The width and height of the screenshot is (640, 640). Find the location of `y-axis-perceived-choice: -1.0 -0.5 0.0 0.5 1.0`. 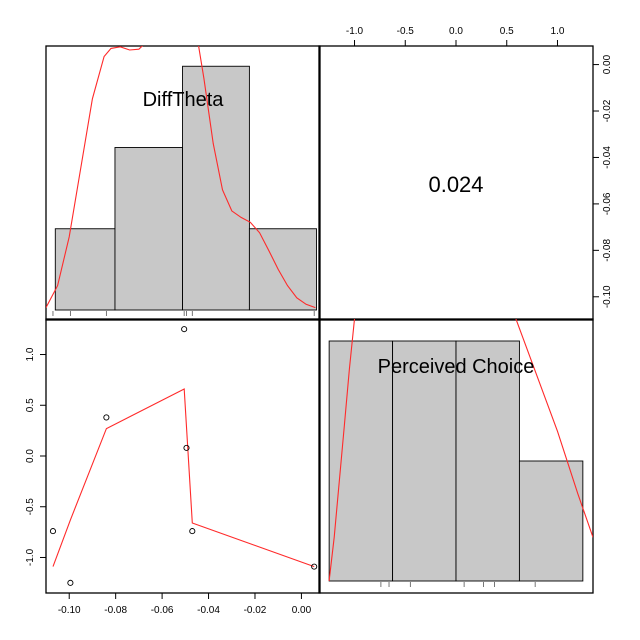

y-axis-perceived-choice: -1.0 -0.5 0.0 0.5 1.0 is located at coordinates (36, 456).